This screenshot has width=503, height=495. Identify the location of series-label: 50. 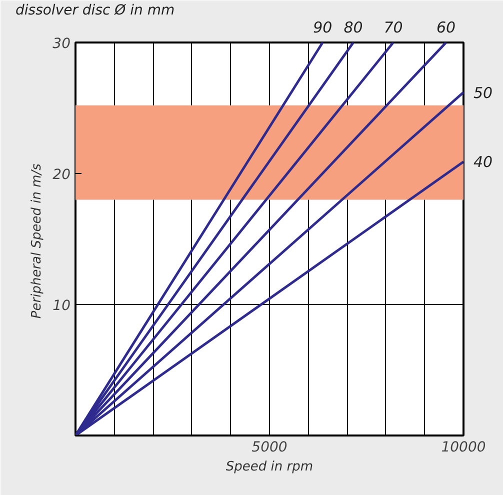
(483, 93).